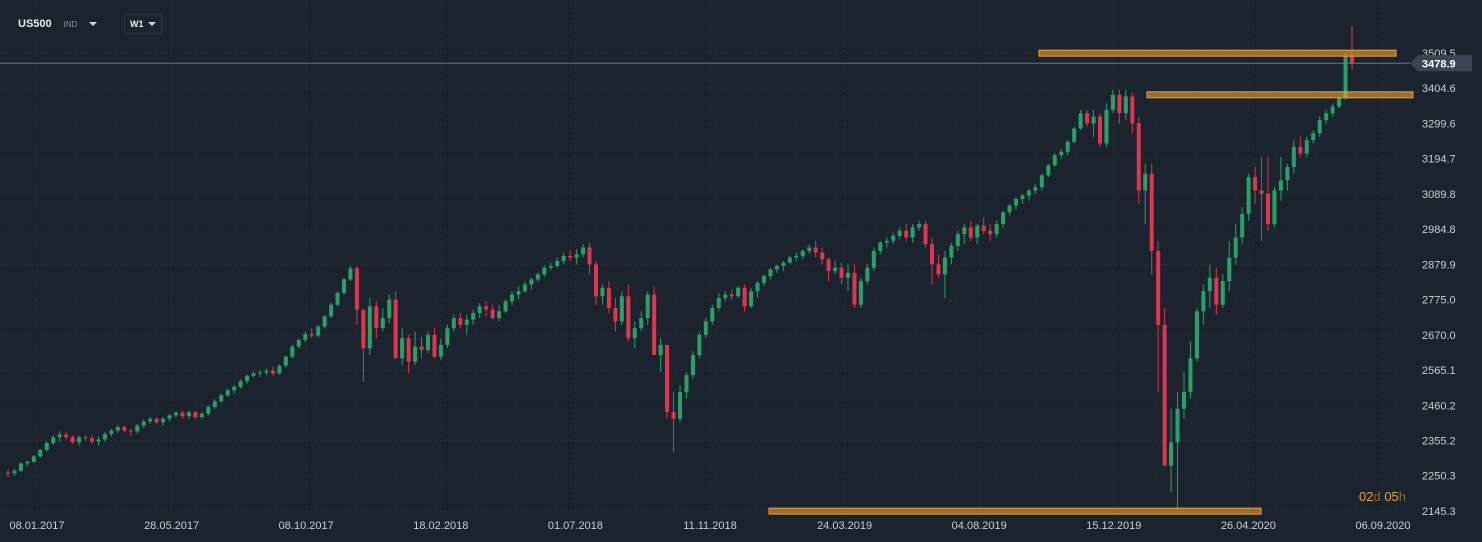  Describe the element at coordinates (143, 24) in the screenshot. I see `timeframe-selector: W1` at that location.